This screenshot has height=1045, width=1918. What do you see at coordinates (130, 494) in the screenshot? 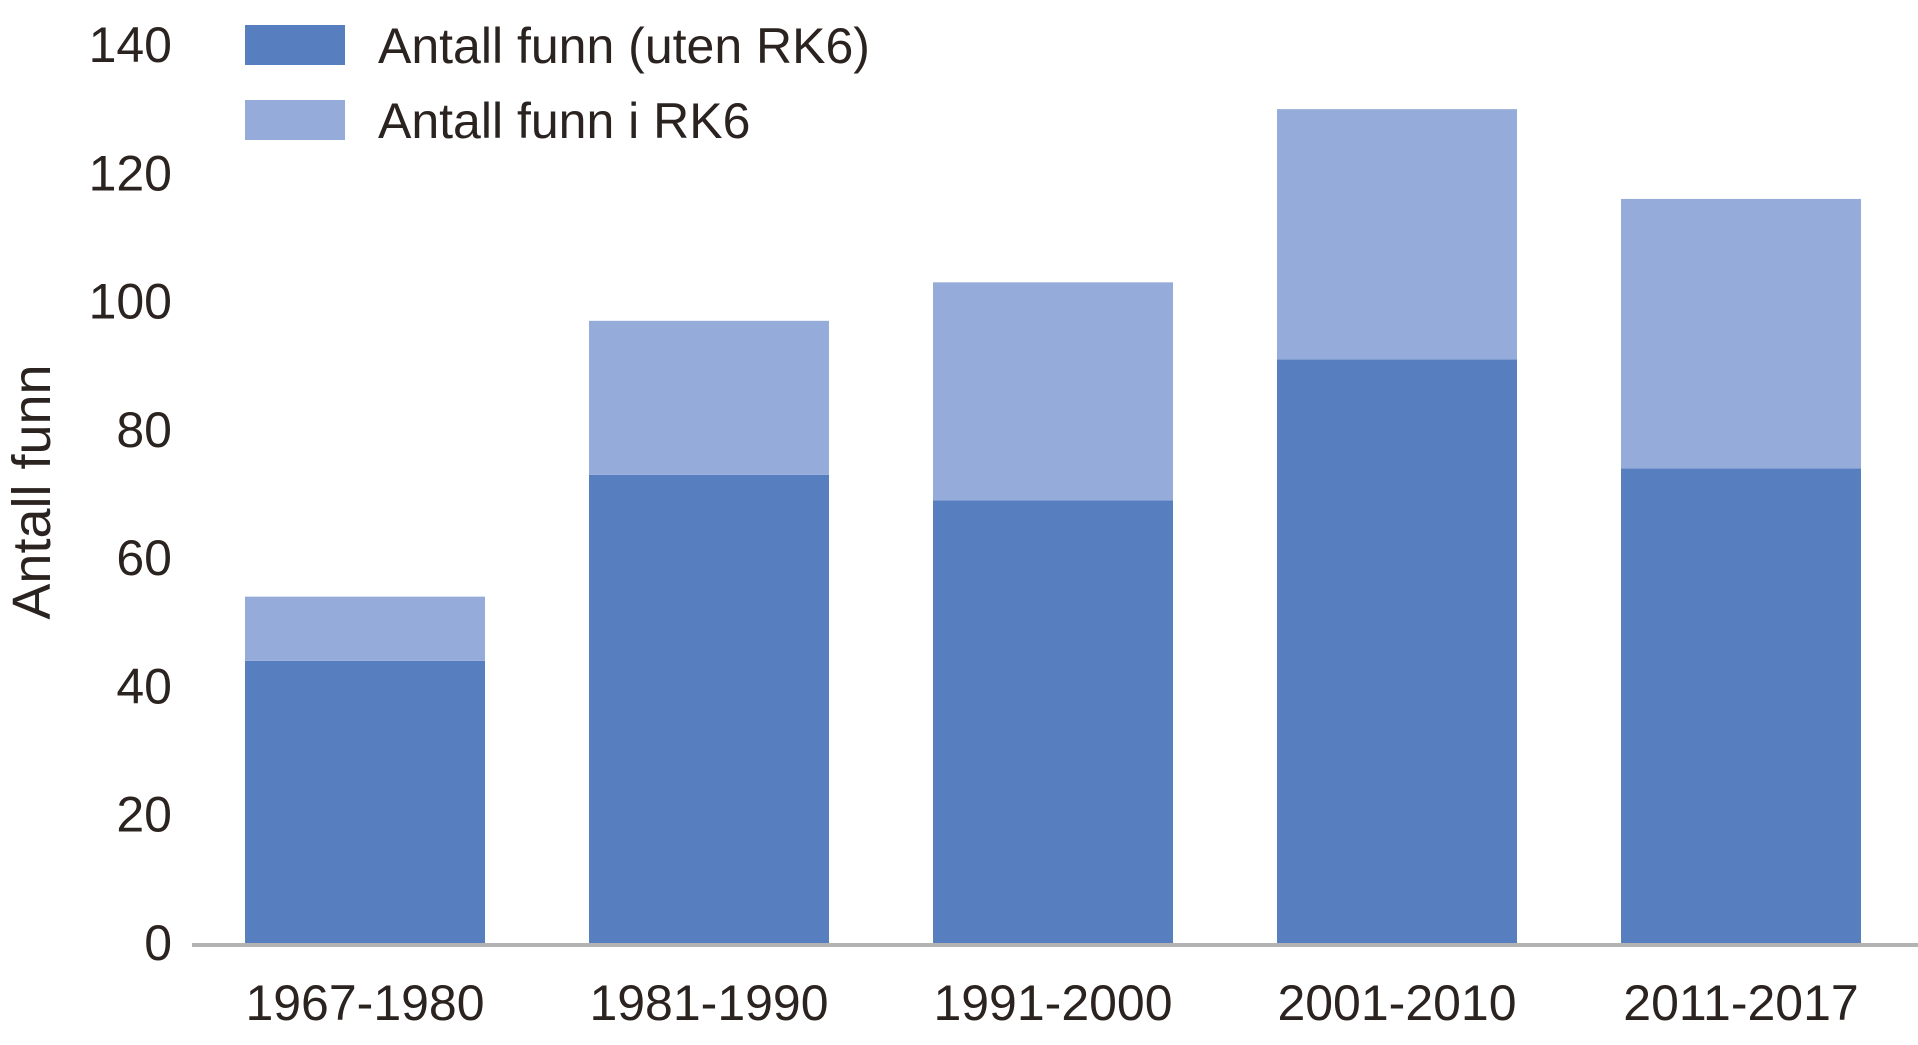
I see `y-axis-ticks: 0 20 40 60 80 100 120 140` at bounding box center [130, 494].